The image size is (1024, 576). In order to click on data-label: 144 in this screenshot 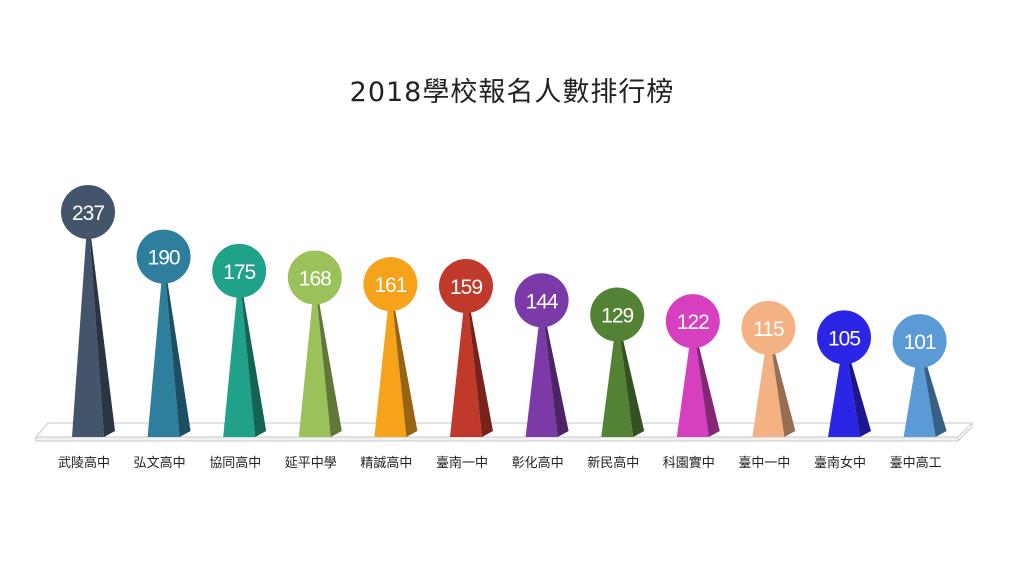, I will do `click(542, 301)`.